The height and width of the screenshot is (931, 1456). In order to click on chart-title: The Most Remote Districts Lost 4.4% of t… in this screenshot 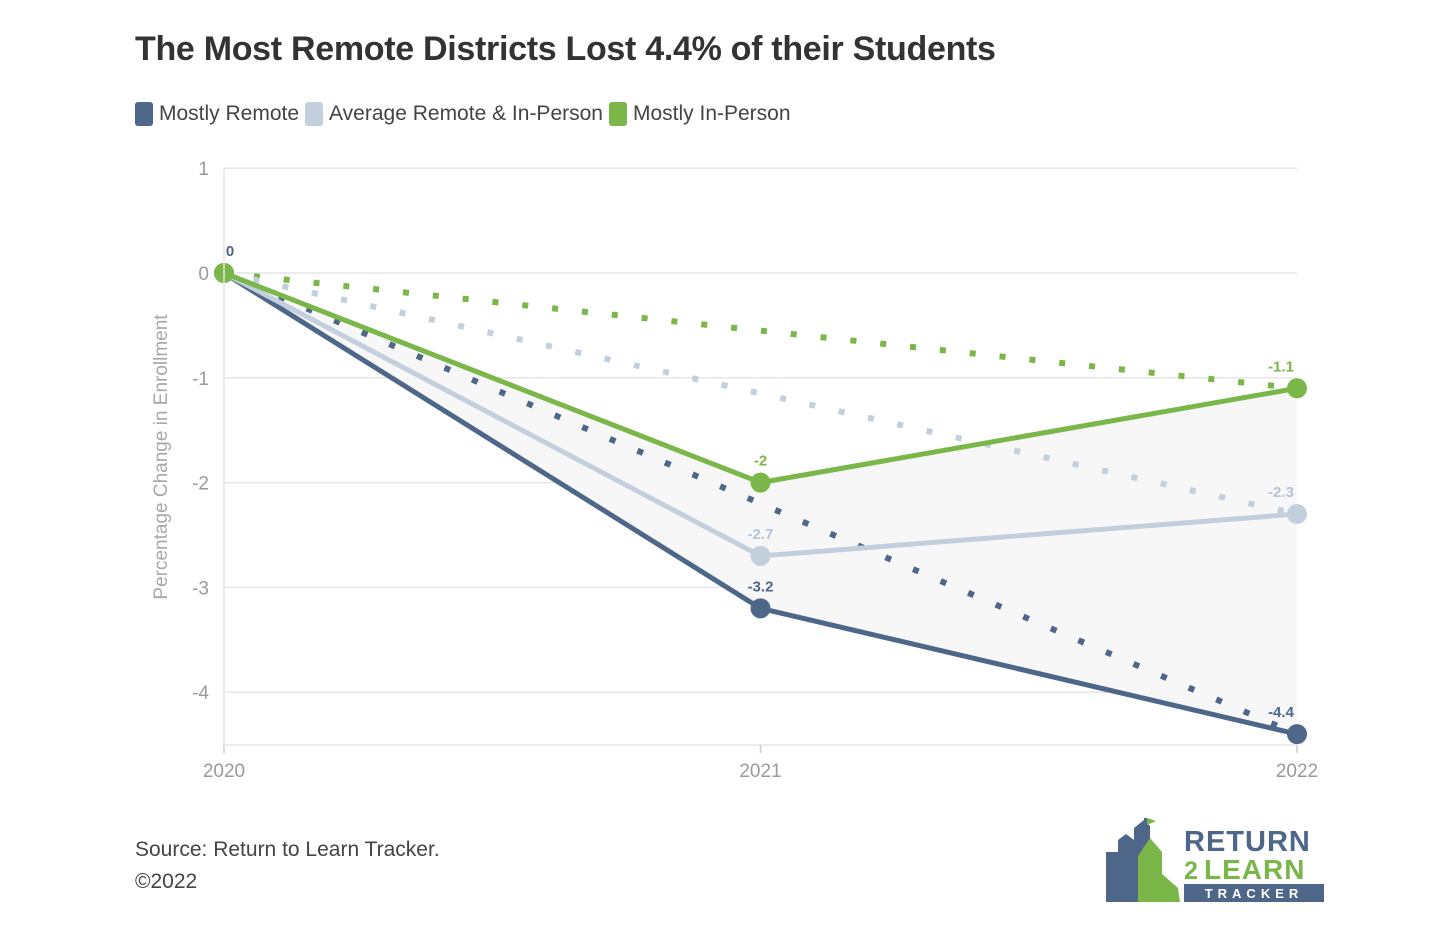, I will do `click(565, 49)`.